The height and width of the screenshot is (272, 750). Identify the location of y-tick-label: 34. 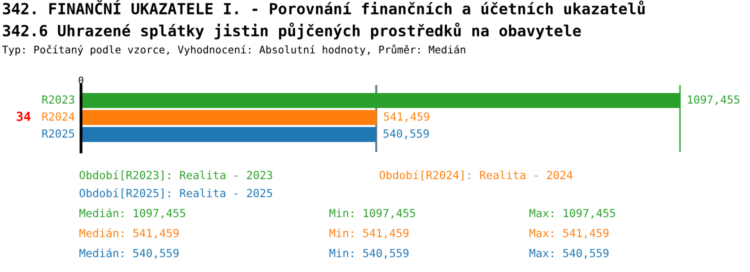
(23, 117).